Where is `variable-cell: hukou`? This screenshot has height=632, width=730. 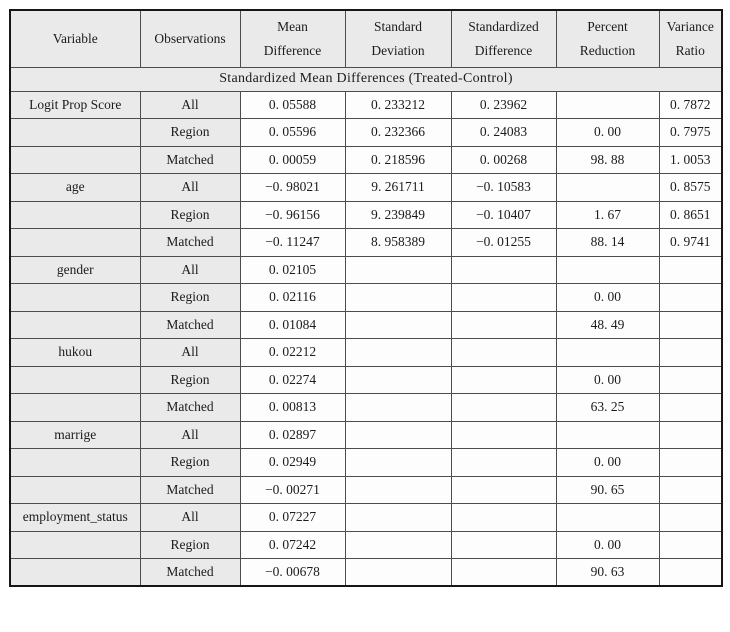 variable-cell: hukou is located at coordinates (75, 352).